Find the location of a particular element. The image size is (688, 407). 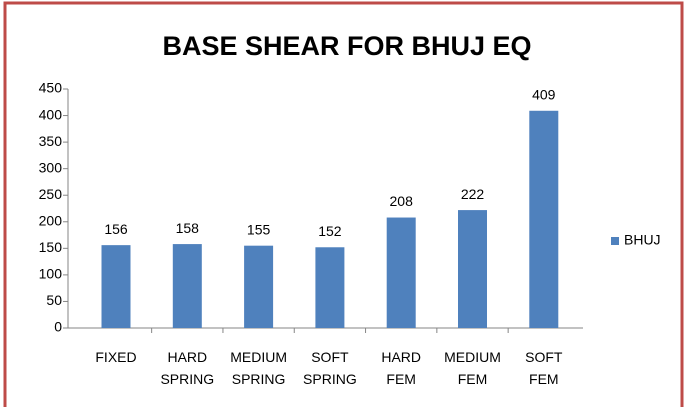

legend-swatch is located at coordinates (615, 241).